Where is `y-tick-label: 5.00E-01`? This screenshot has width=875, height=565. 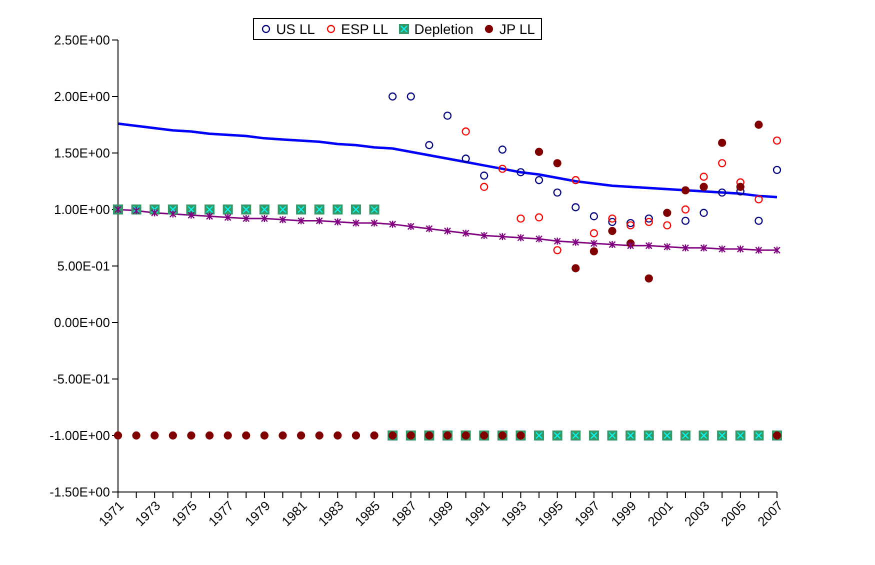 y-tick-label: 5.00E-01 is located at coordinates (83, 266).